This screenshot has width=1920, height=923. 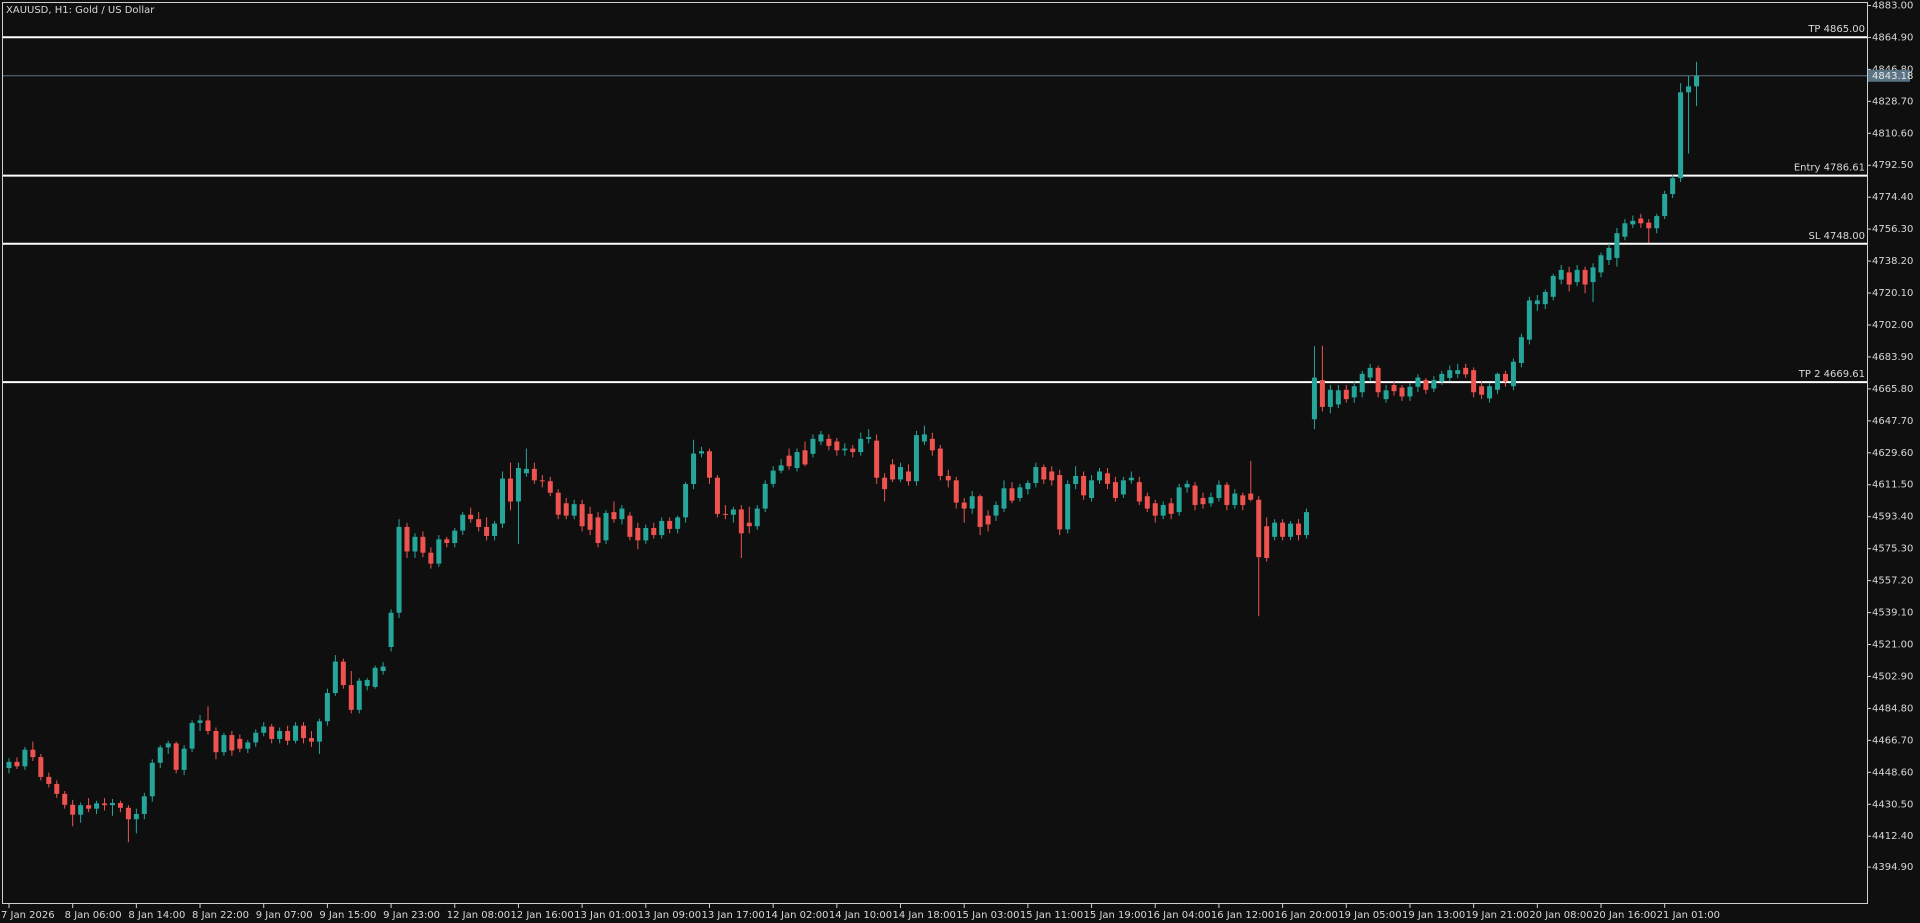 I want to click on x-tick-label: 21 Jan 01:00, so click(x=1688, y=915).